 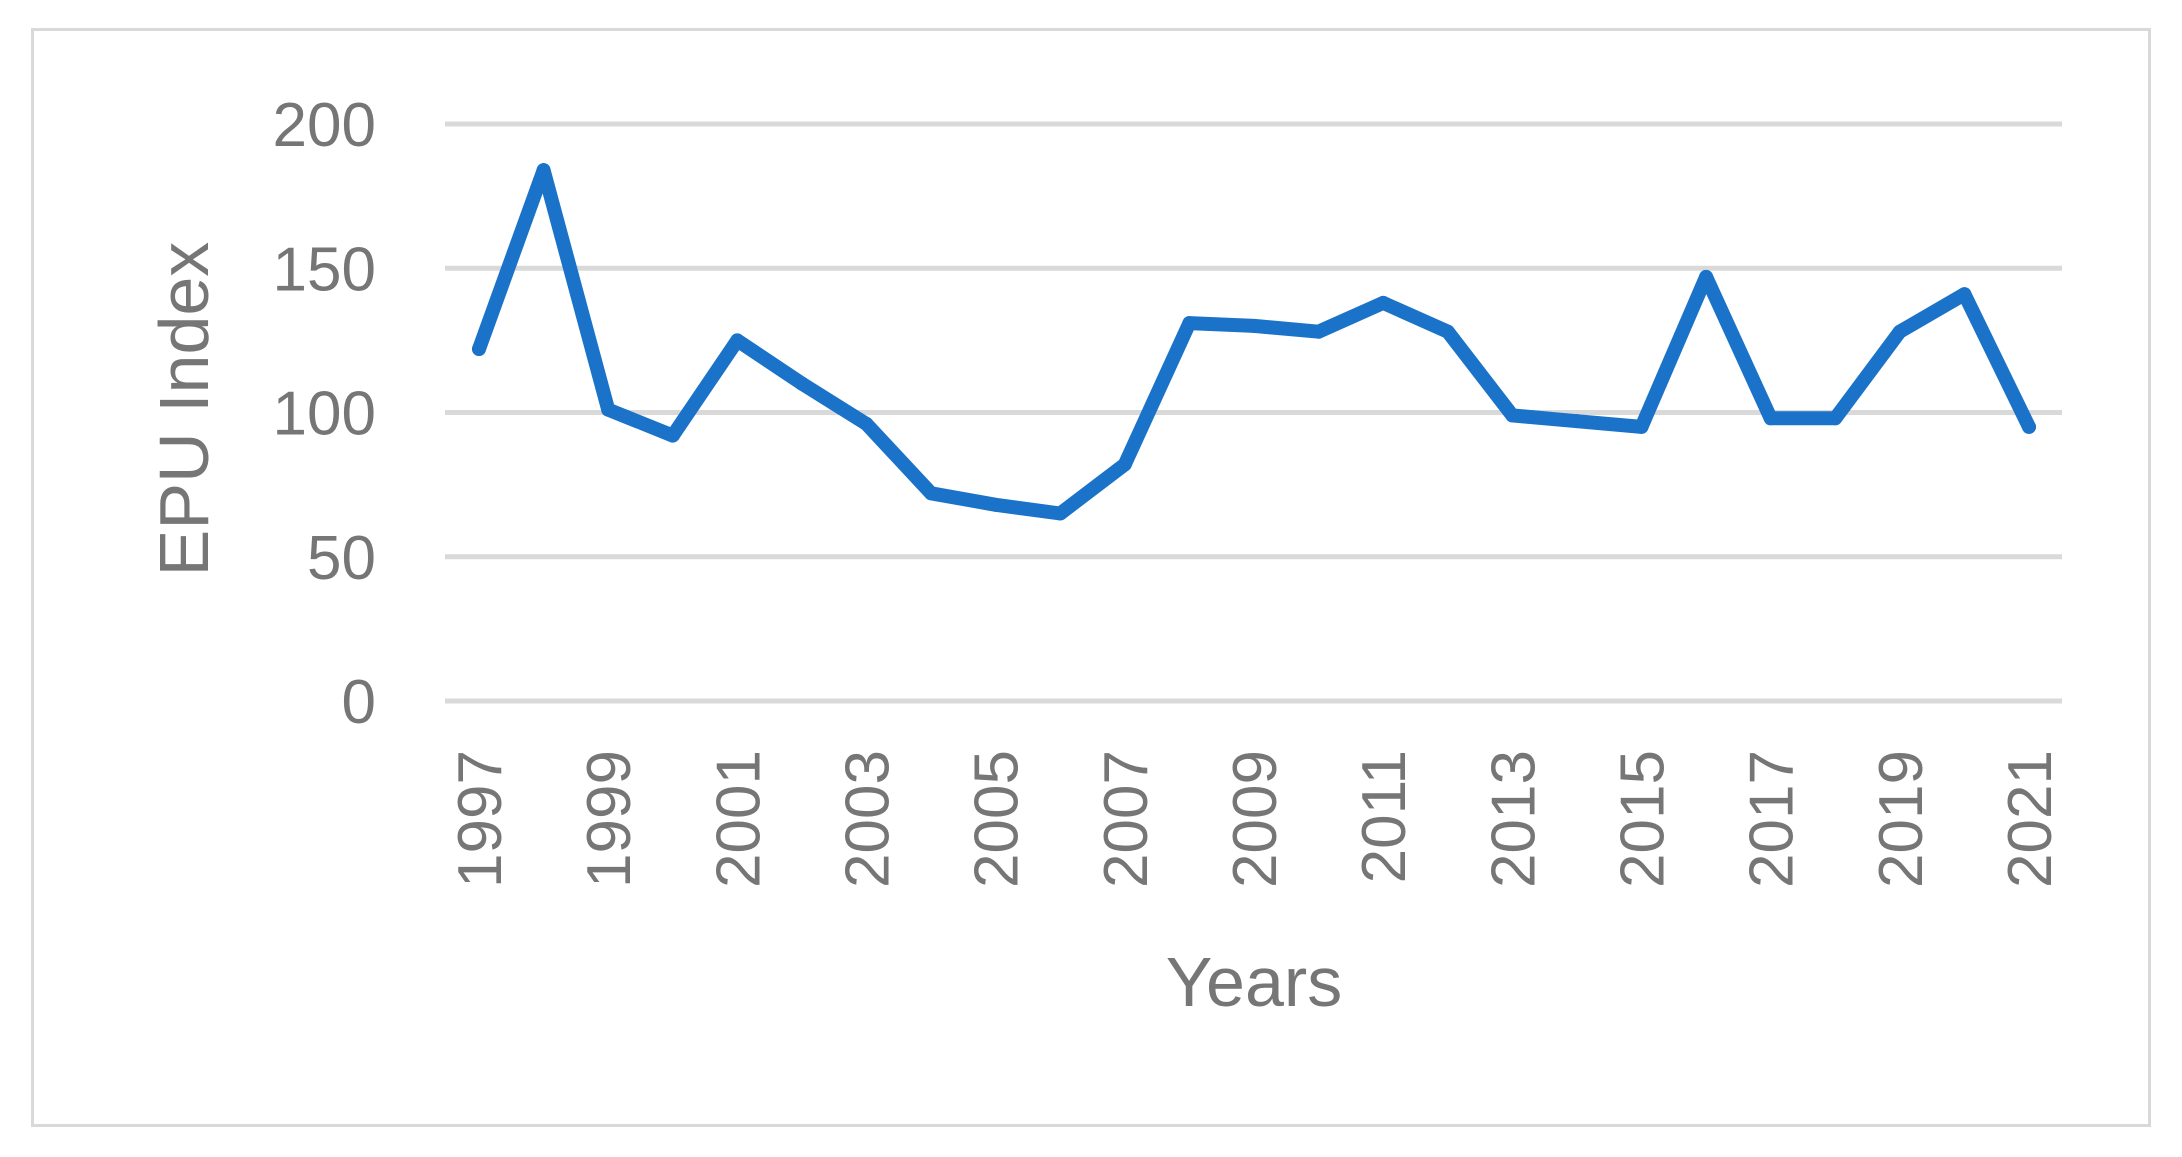 I want to click on y-tick-label: 150, so click(x=324, y=269).